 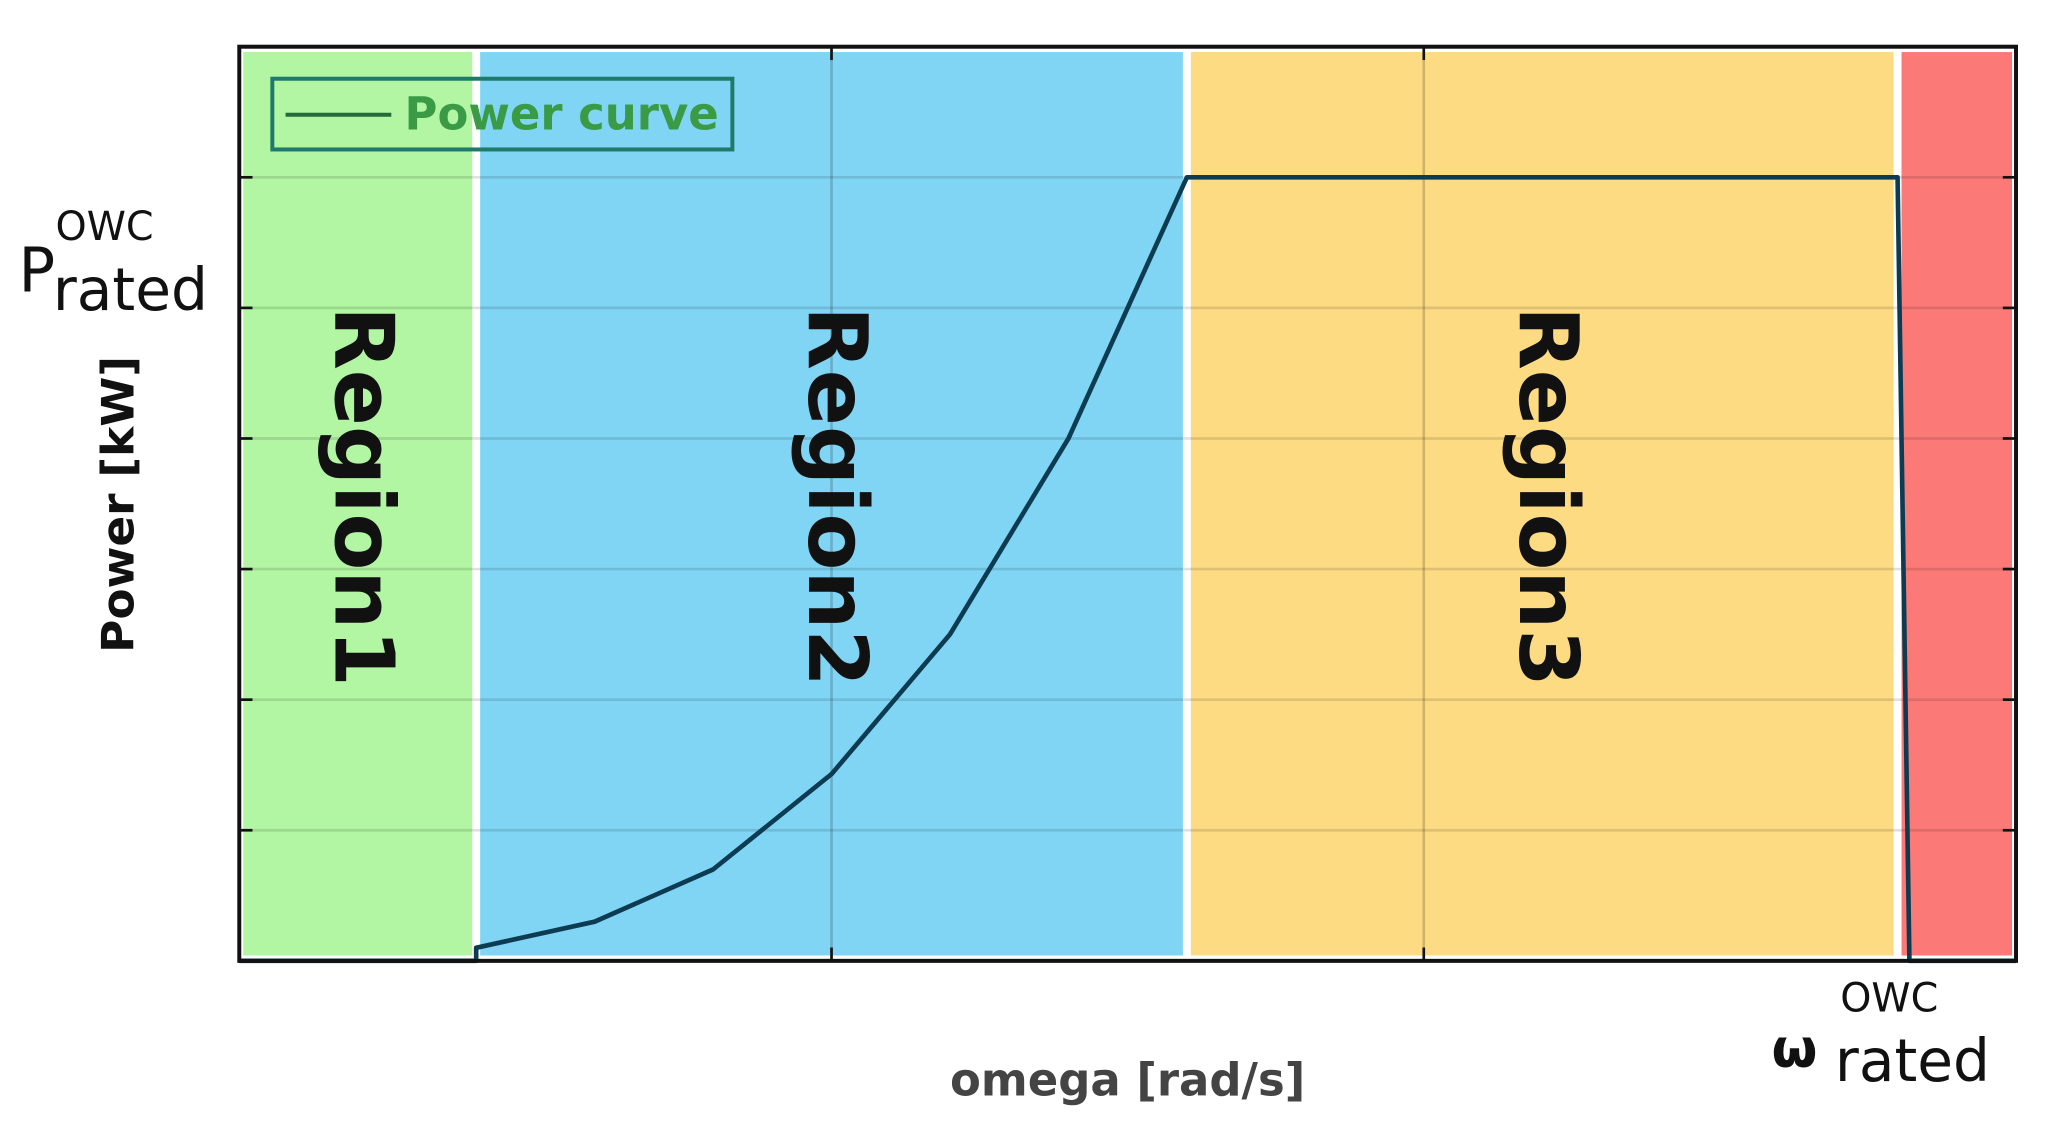 I want to click on x-annotation: ω OWC rated, so click(x=1880, y=1035).